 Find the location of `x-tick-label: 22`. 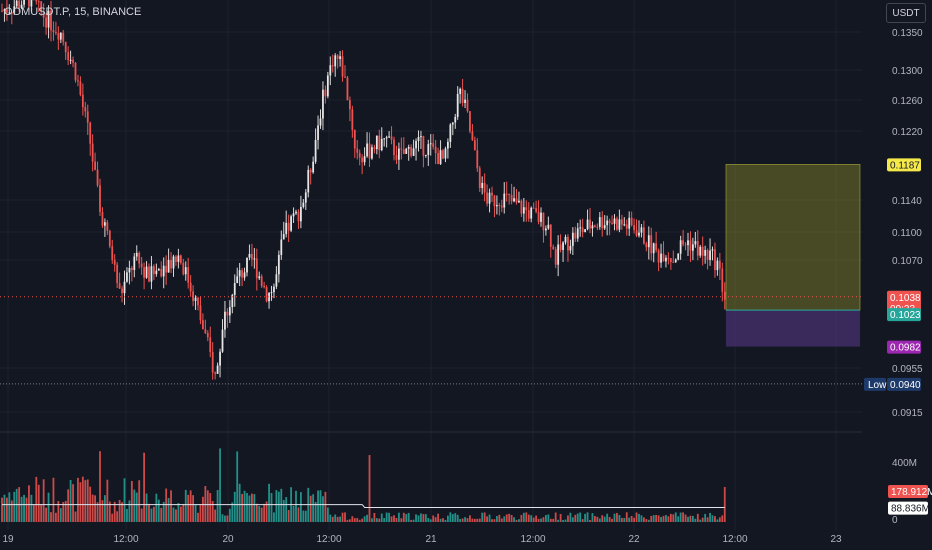

x-tick-label: 22 is located at coordinates (634, 539).